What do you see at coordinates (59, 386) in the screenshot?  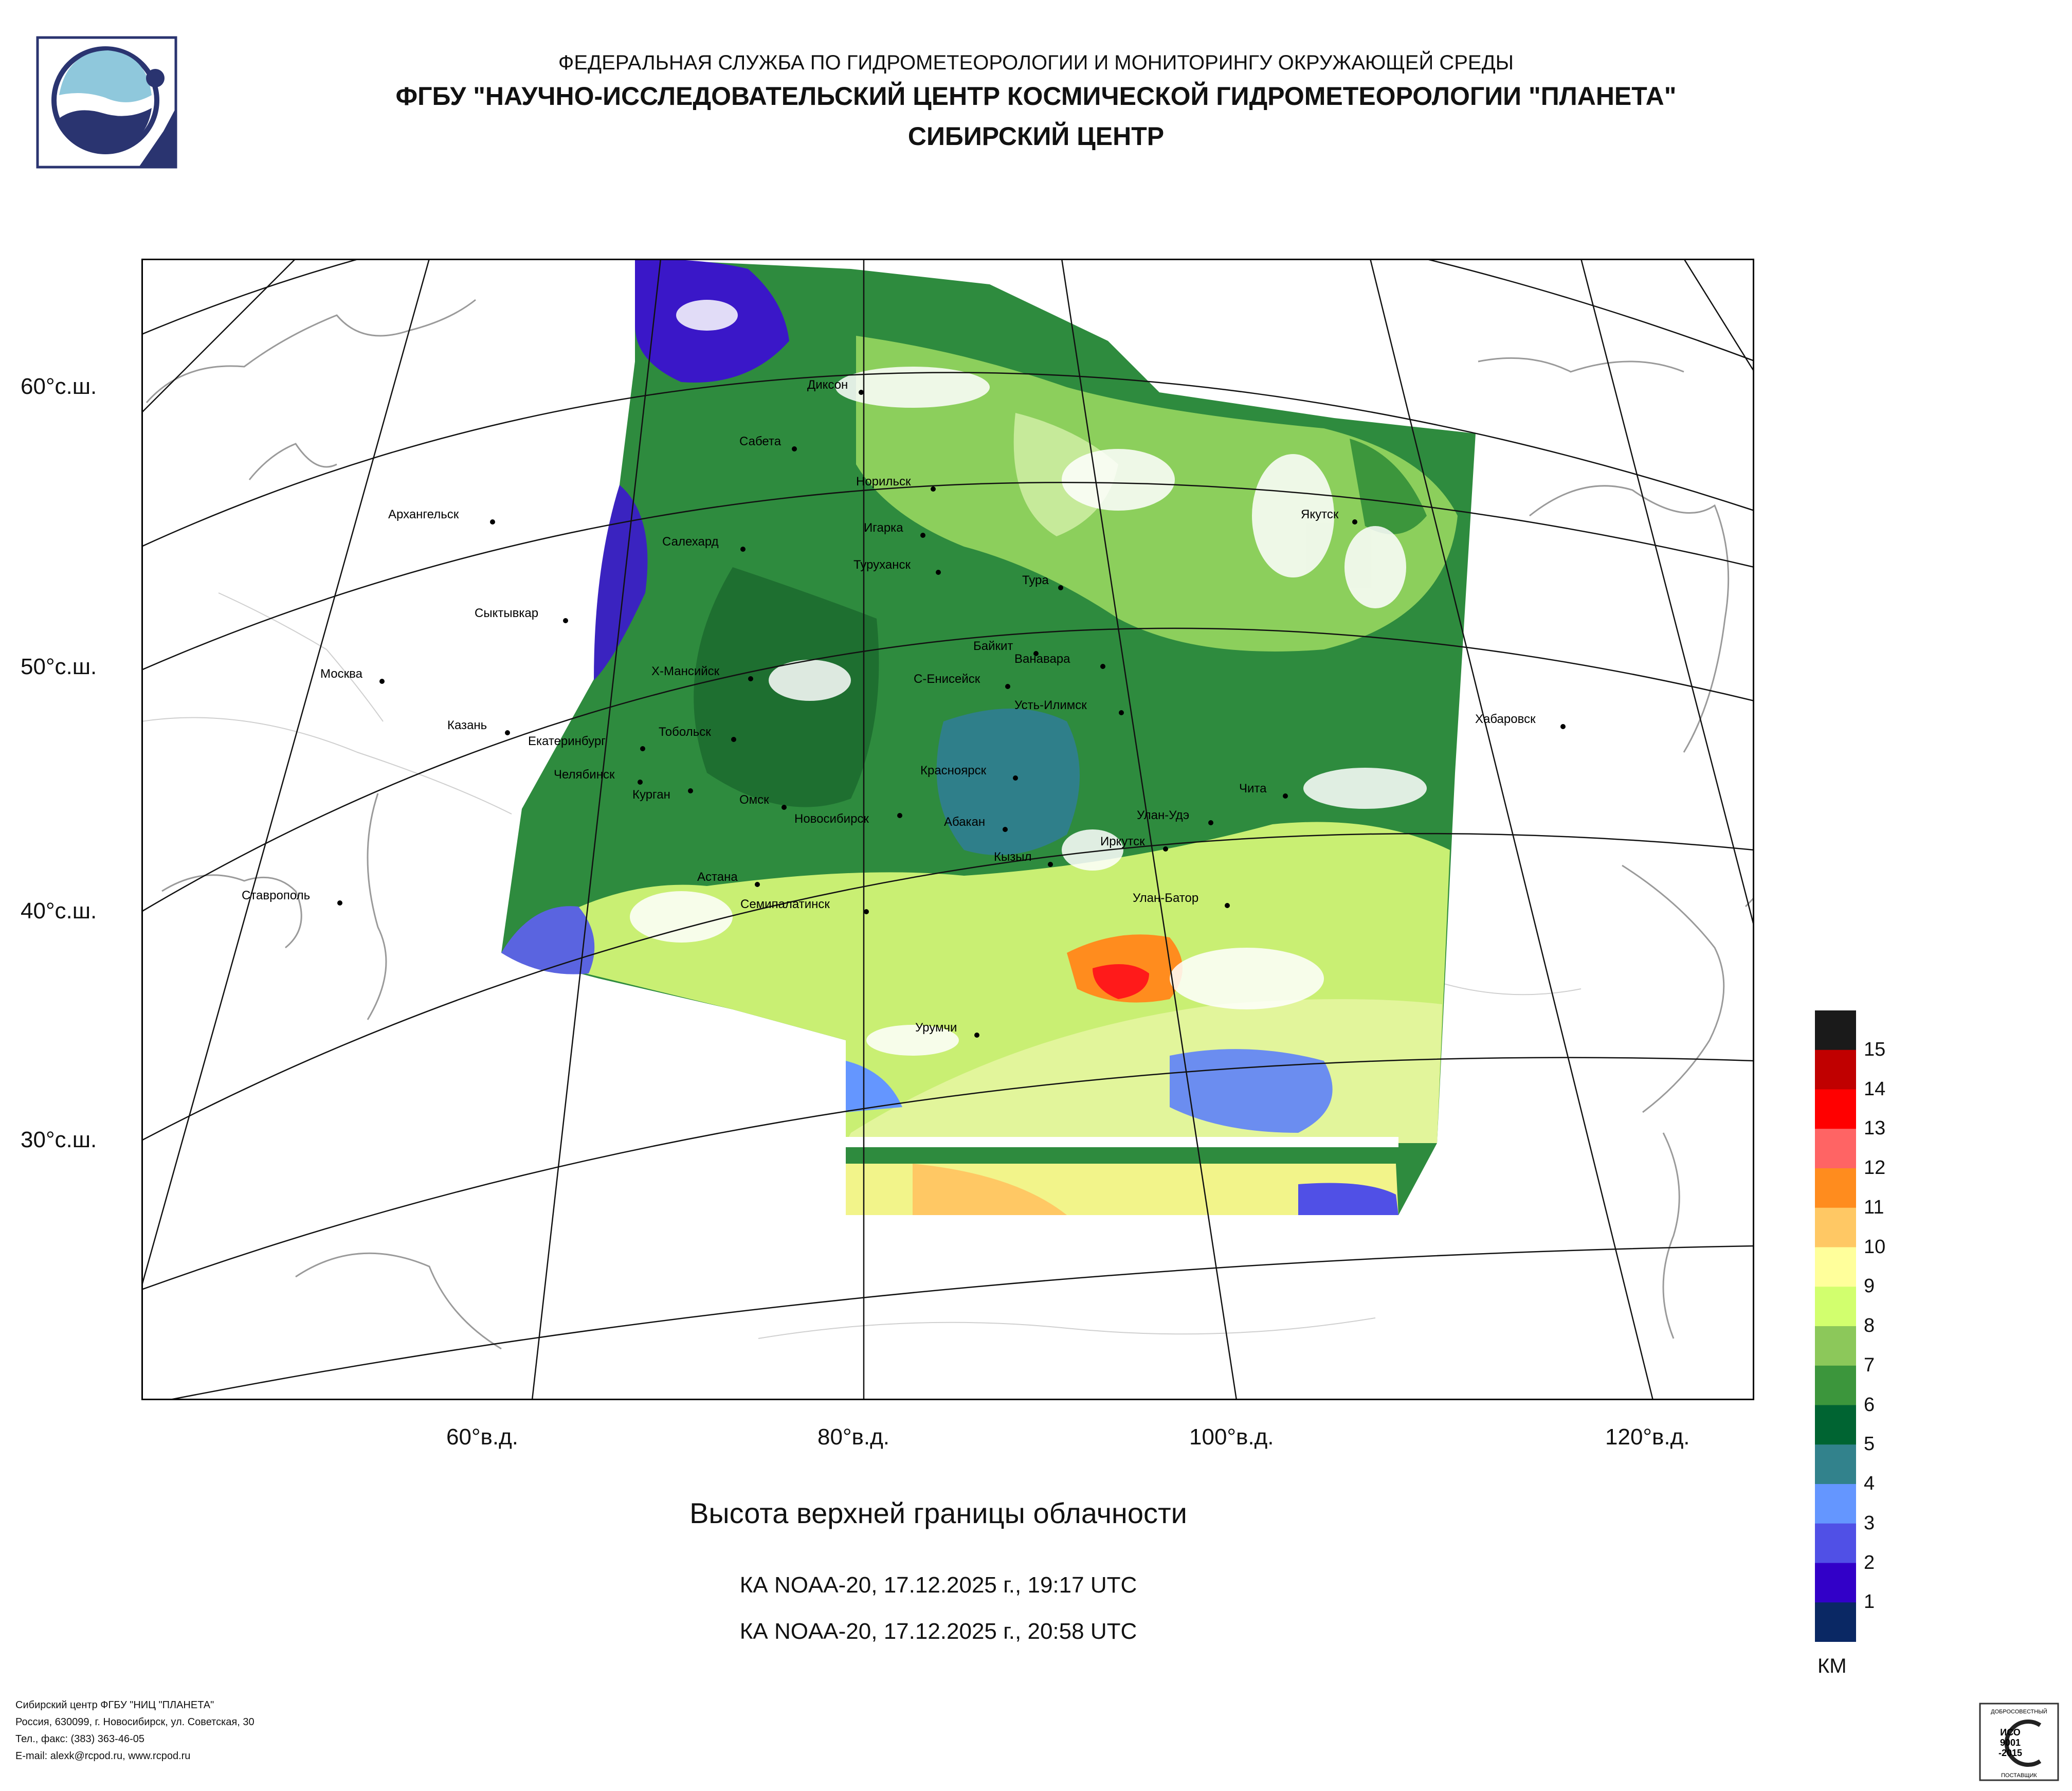 I see `lat-label-60: 60°с.ш.` at bounding box center [59, 386].